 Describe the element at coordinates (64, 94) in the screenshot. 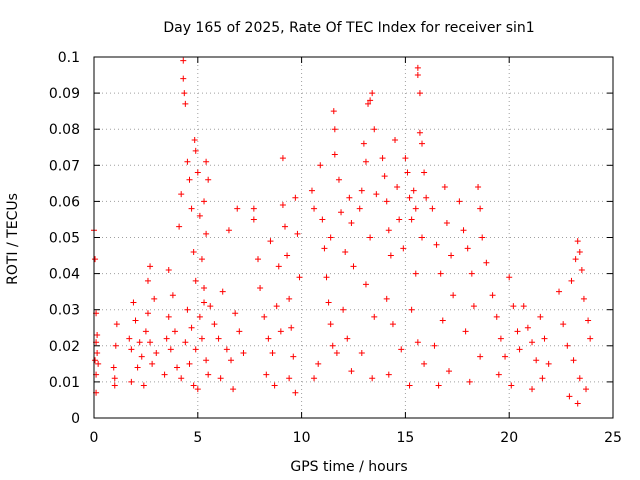

I see `y-tick-label: 0.09` at that location.